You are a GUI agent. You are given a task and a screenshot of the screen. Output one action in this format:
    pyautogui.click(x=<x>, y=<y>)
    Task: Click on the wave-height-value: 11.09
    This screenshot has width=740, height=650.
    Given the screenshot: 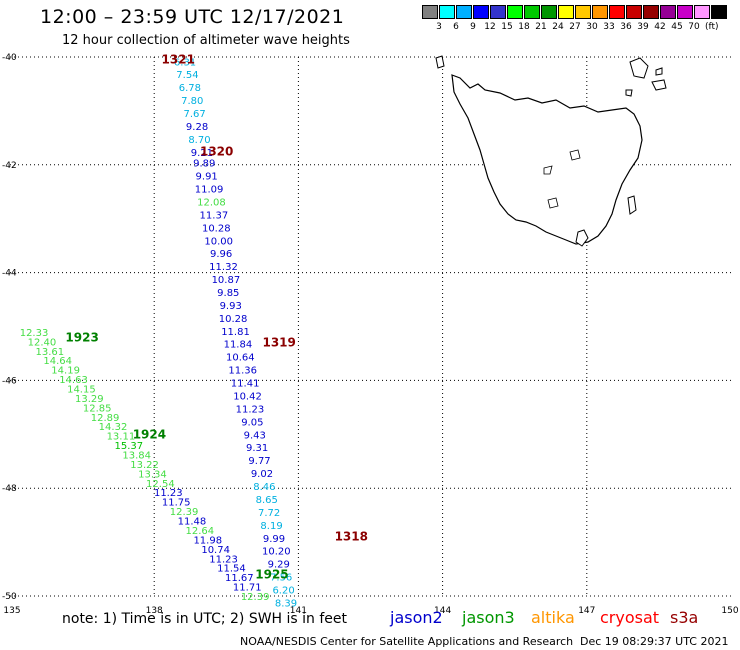 What is the action you would take?
    pyautogui.click(x=209, y=190)
    